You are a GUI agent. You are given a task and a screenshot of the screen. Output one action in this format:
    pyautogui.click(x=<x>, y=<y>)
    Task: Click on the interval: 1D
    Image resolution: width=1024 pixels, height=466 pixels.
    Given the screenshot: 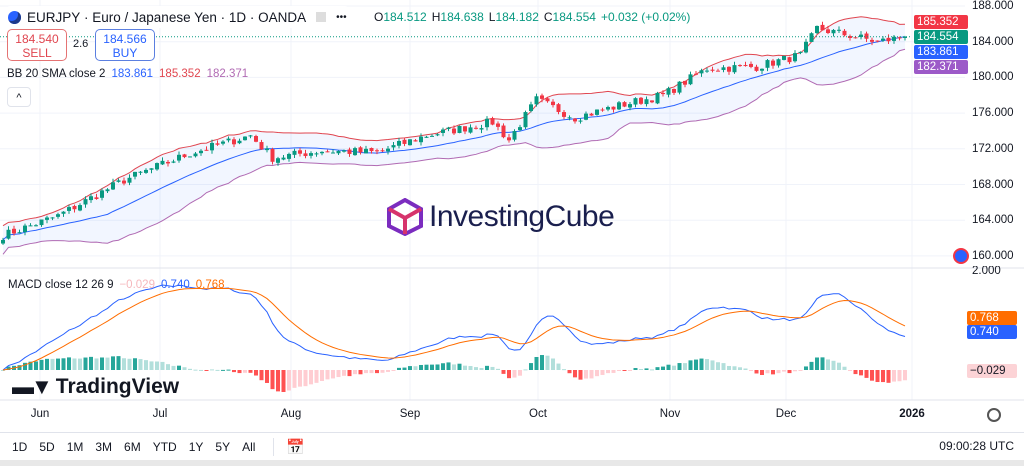 What is the action you would take?
    pyautogui.click(x=237, y=17)
    